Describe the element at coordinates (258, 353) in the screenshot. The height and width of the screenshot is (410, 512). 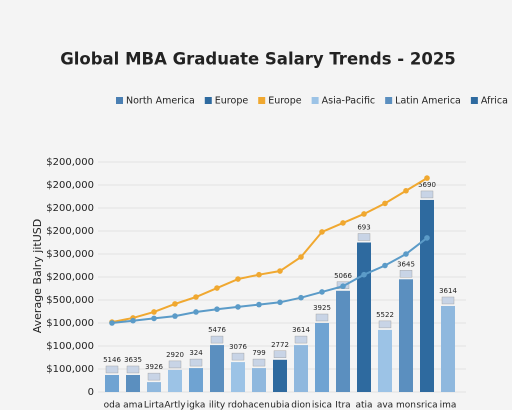
I see `value-label: 799` at that location.